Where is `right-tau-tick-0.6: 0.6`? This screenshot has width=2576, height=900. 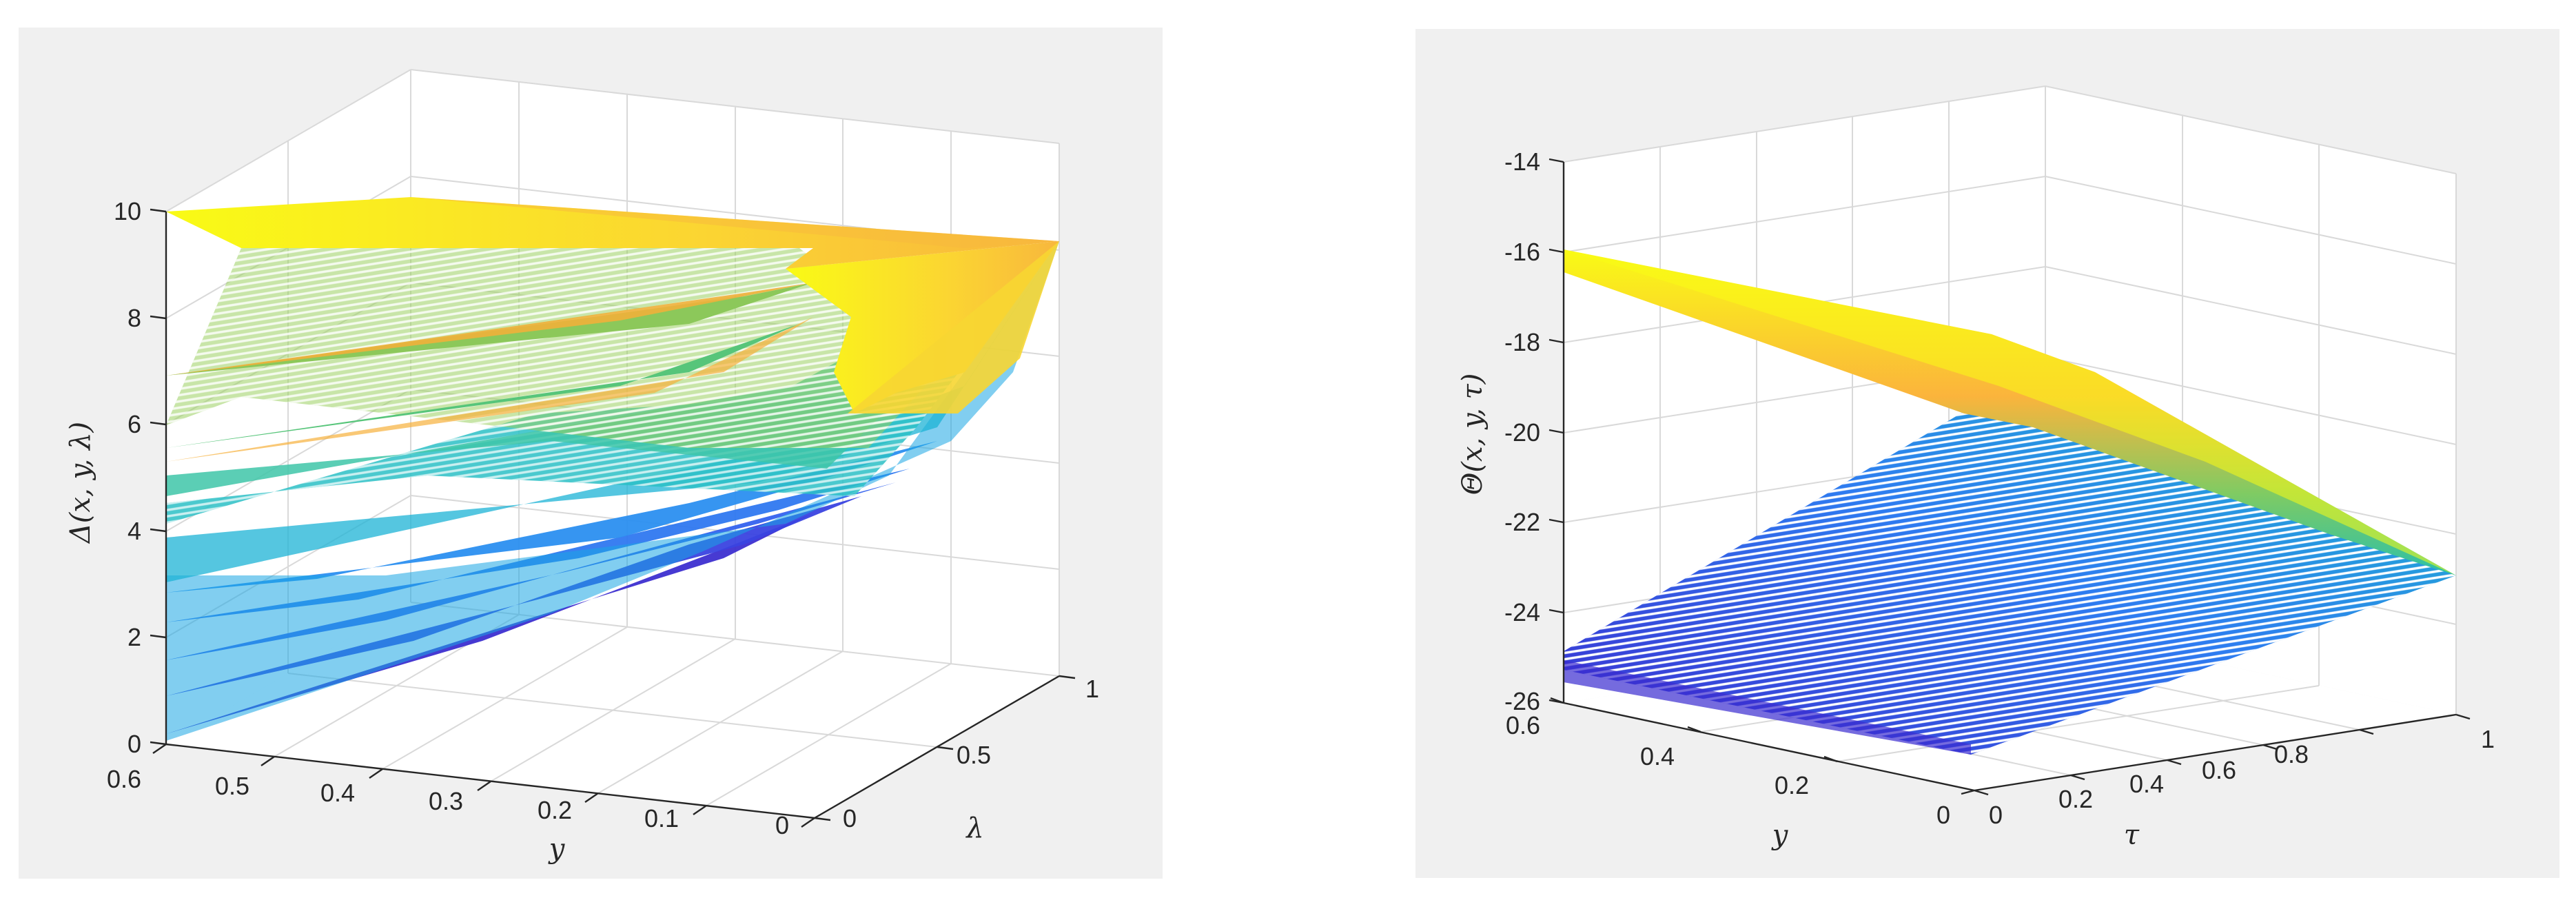 right-tau-tick-0.6: 0.6 is located at coordinates (2219, 770).